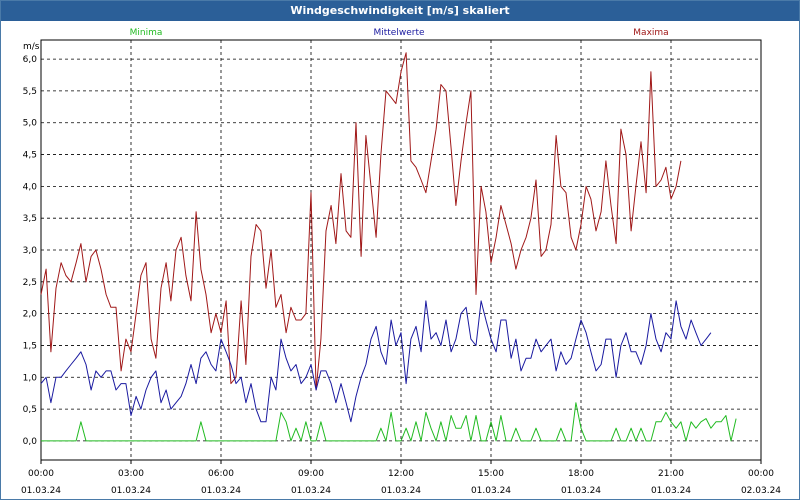 The width and height of the screenshot is (800, 501). Describe the element at coordinates (30, 315) in the screenshot. I see `y-tick-label: 2,0` at that location.